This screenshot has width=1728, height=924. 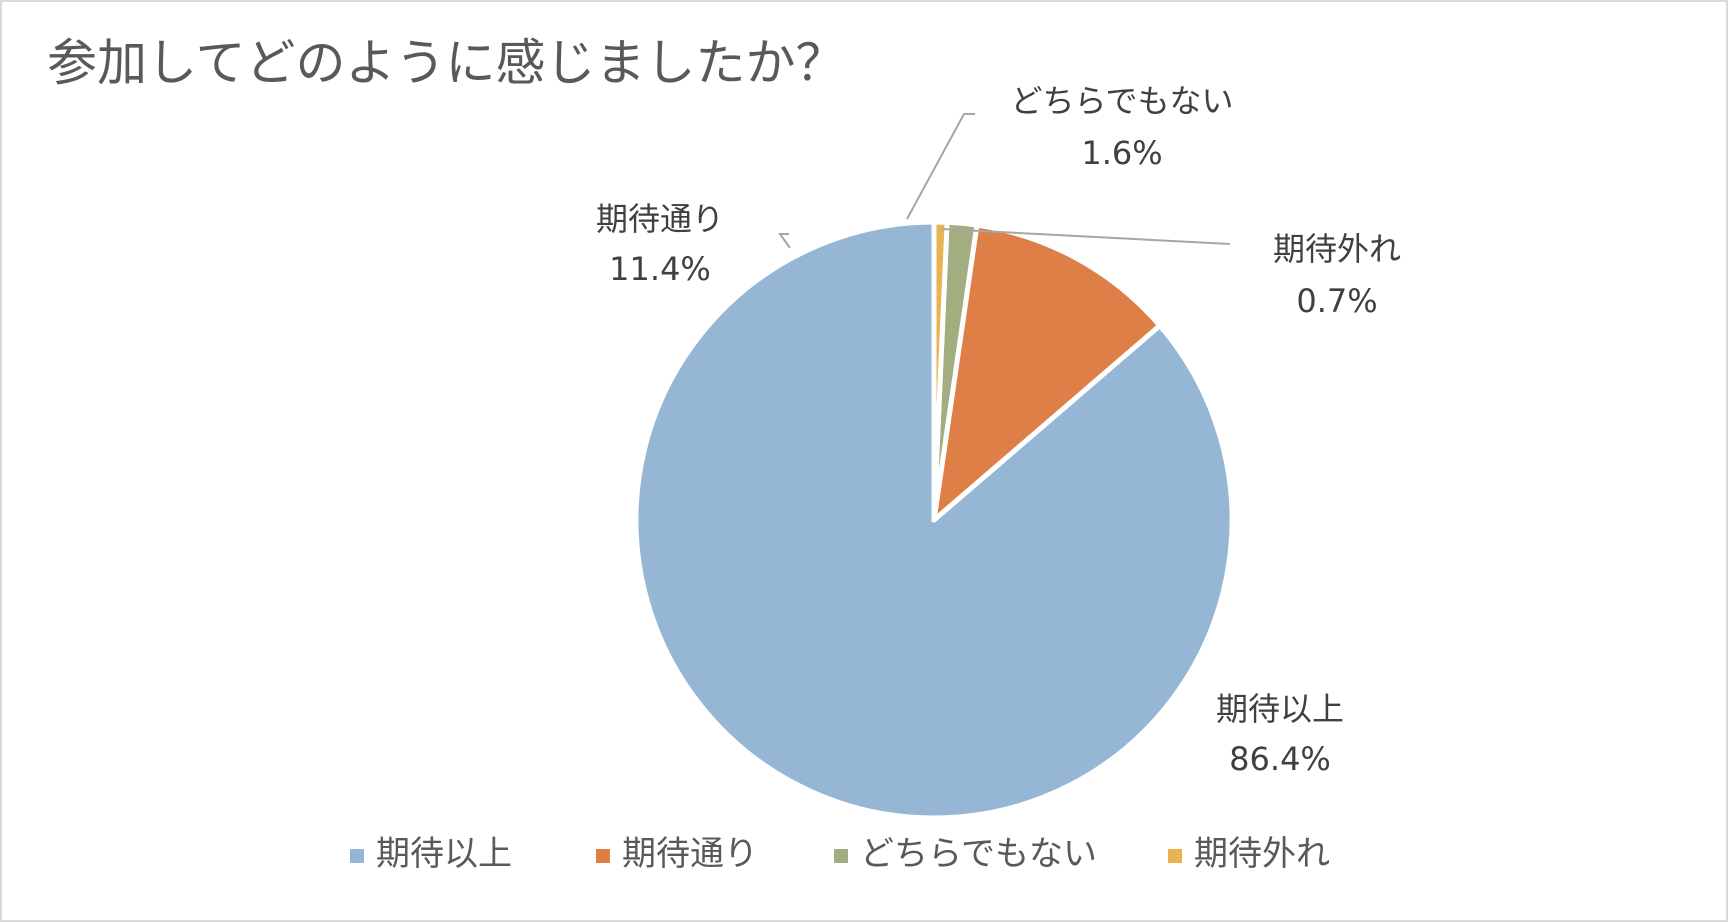 I want to click on legend-label: 期待以上, so click(x=444, y=854).